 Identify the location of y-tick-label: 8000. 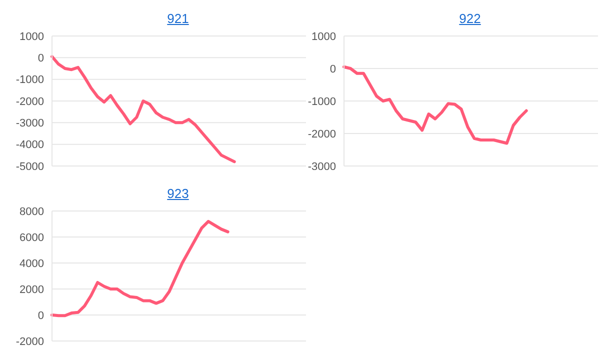
(32, 212).